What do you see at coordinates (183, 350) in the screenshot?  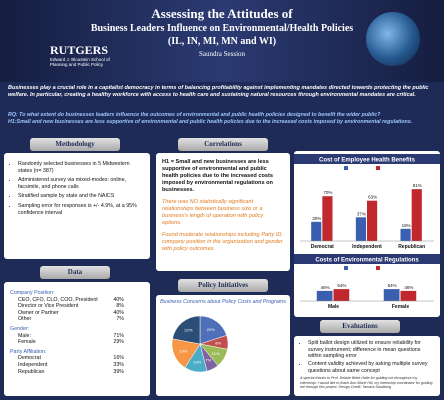 I see `slice-label: 19%` at bounding box center [183, 350].